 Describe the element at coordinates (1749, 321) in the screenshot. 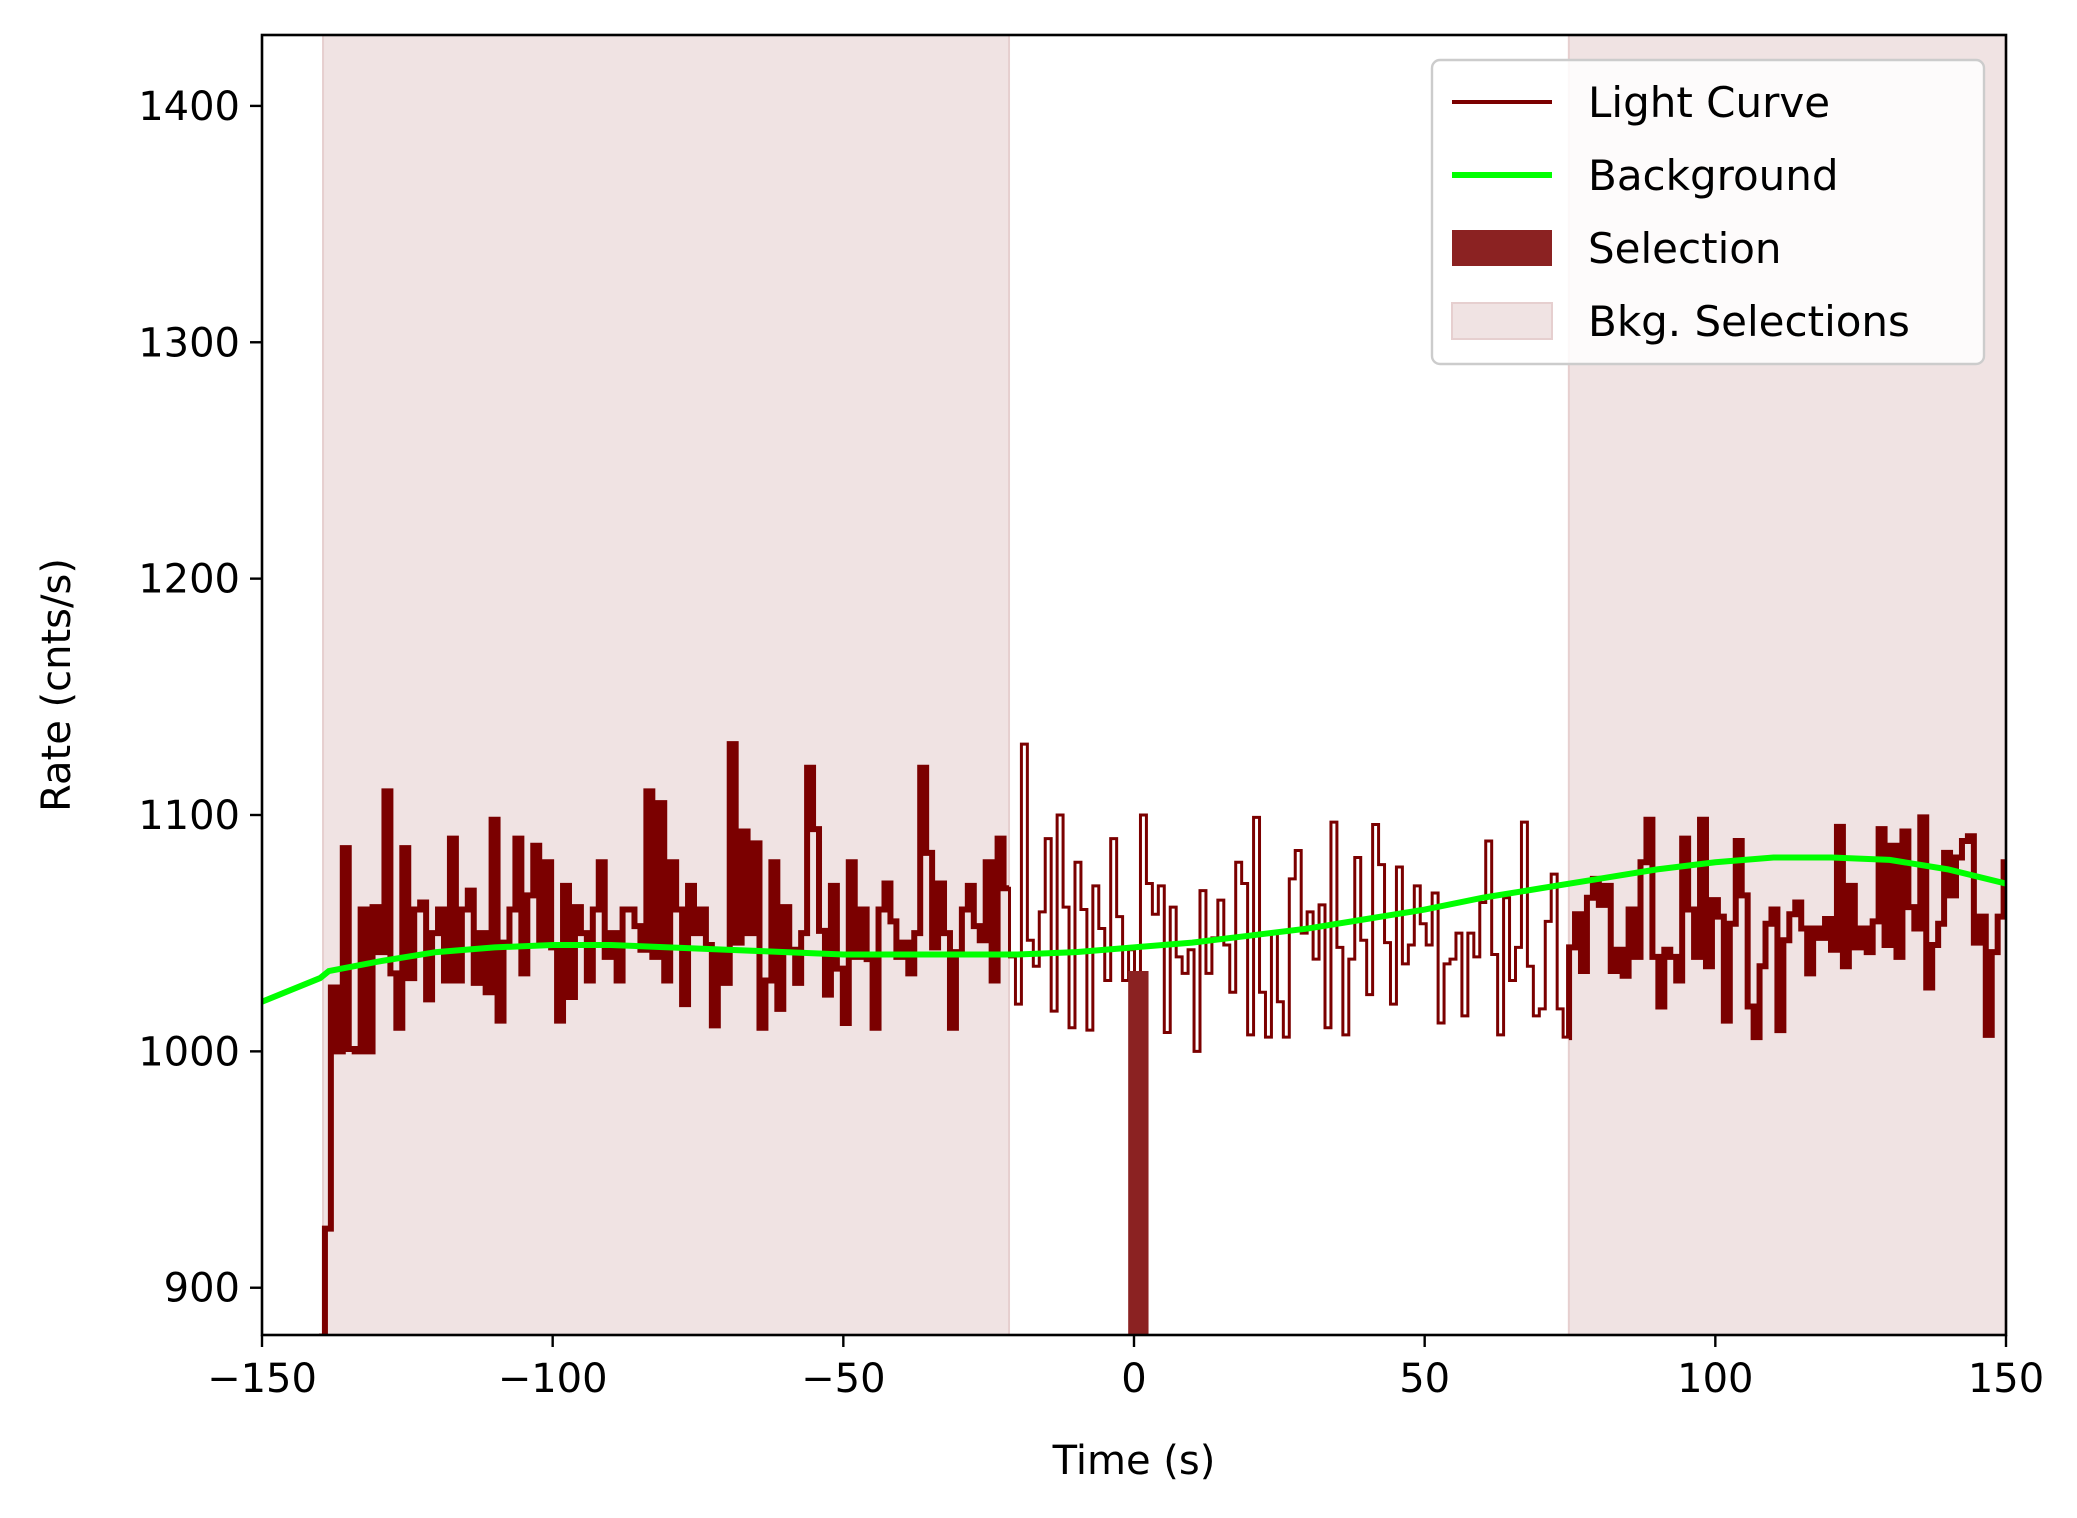

I see `legend-label: Bkg. Selections` at that location.